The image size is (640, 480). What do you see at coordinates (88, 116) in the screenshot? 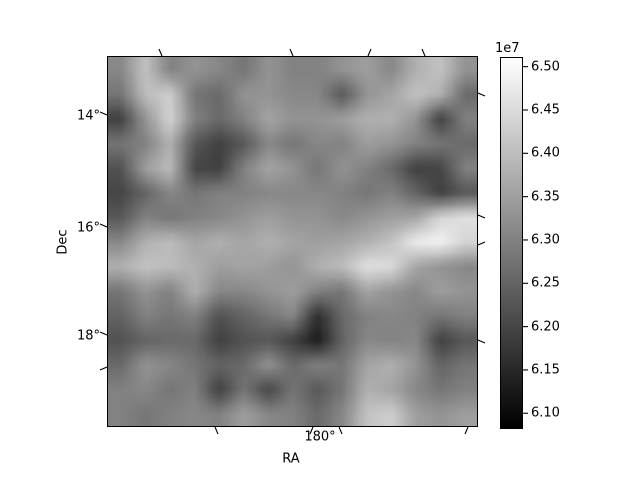
I see `y-tick-label: 14°` at bounding box center [88, 116].